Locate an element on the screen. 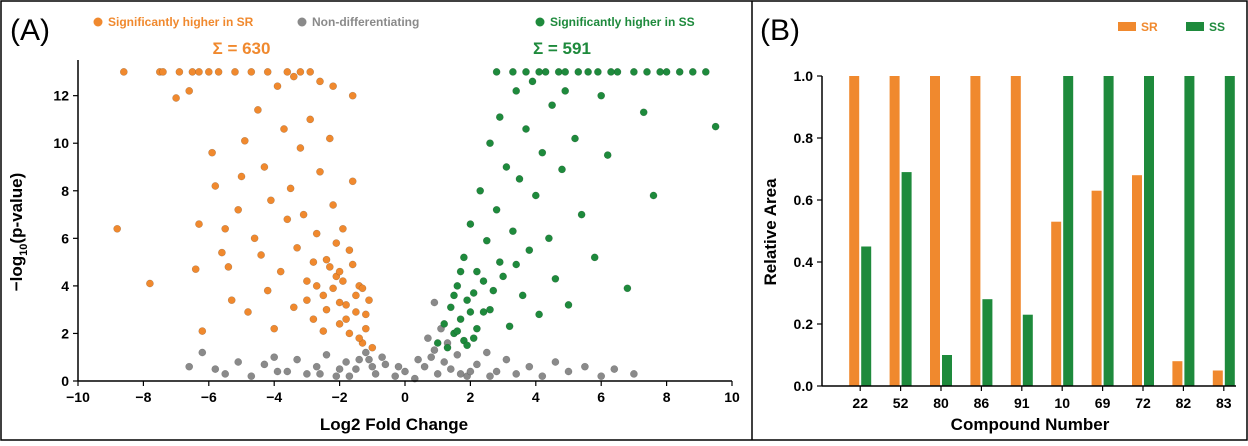 The width and height of the screenshot is (1248, 446). x-tick-label: 4 is located at coordinates (536, 397).